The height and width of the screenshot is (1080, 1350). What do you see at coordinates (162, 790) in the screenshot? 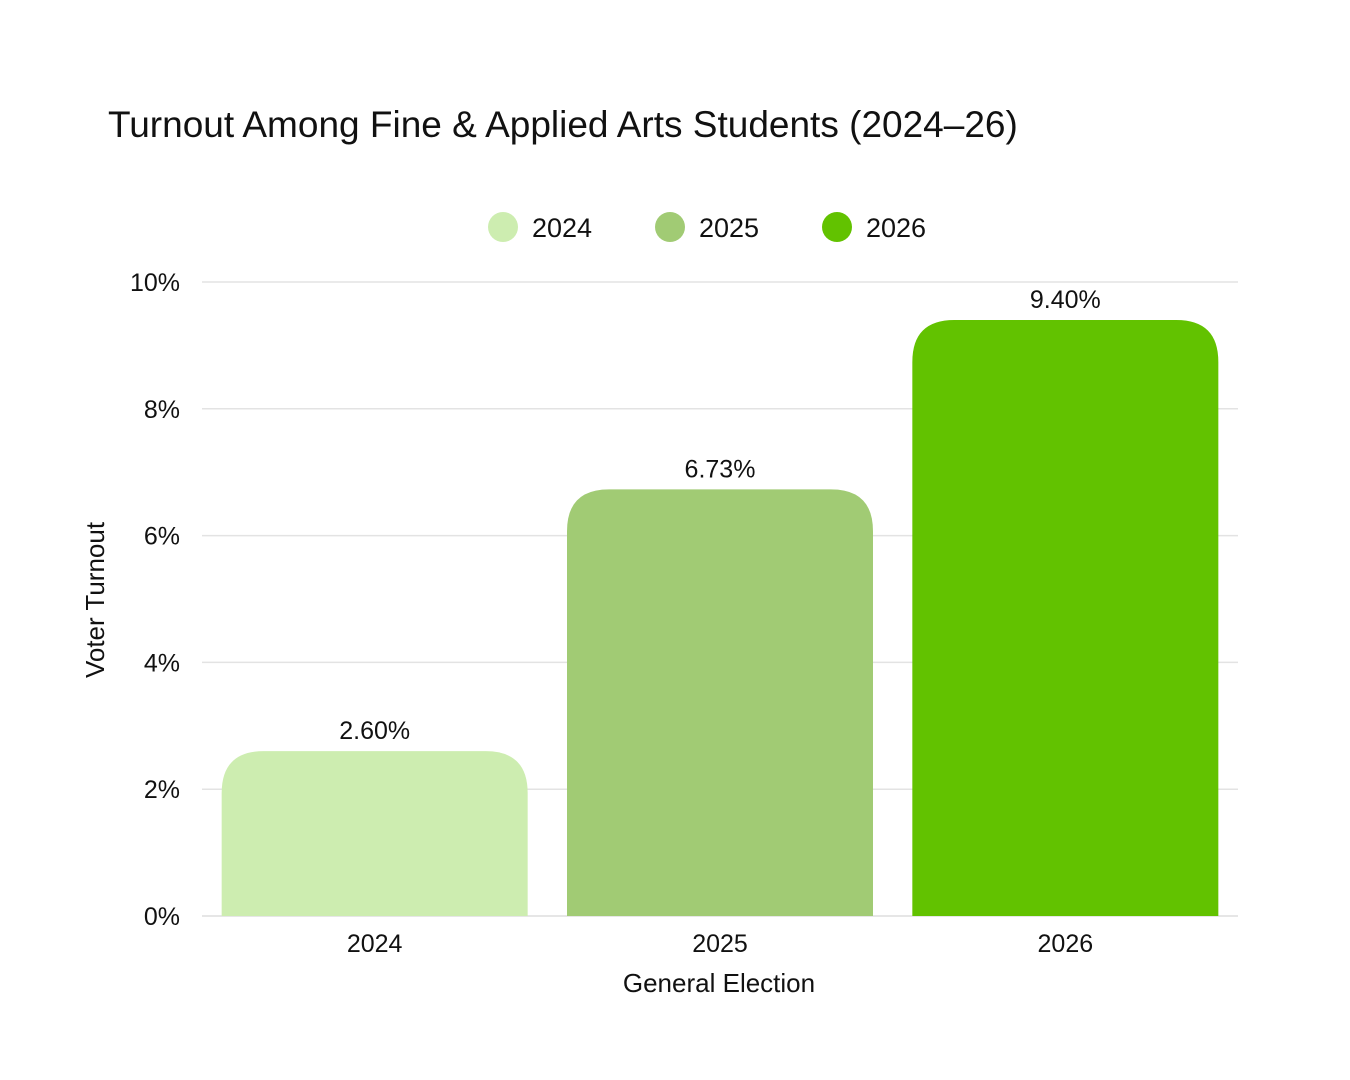
I see `y-tick-label: 2%` at bounding box center [162, 790].